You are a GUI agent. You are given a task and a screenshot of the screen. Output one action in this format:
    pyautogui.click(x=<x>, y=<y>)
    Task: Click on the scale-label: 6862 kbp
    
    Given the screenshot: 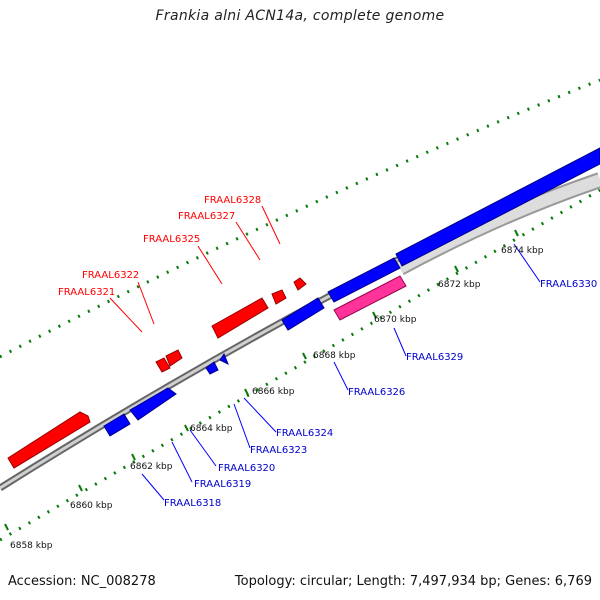 What is the action you would take?
    pyautogui.click(x=151, y=467)
    